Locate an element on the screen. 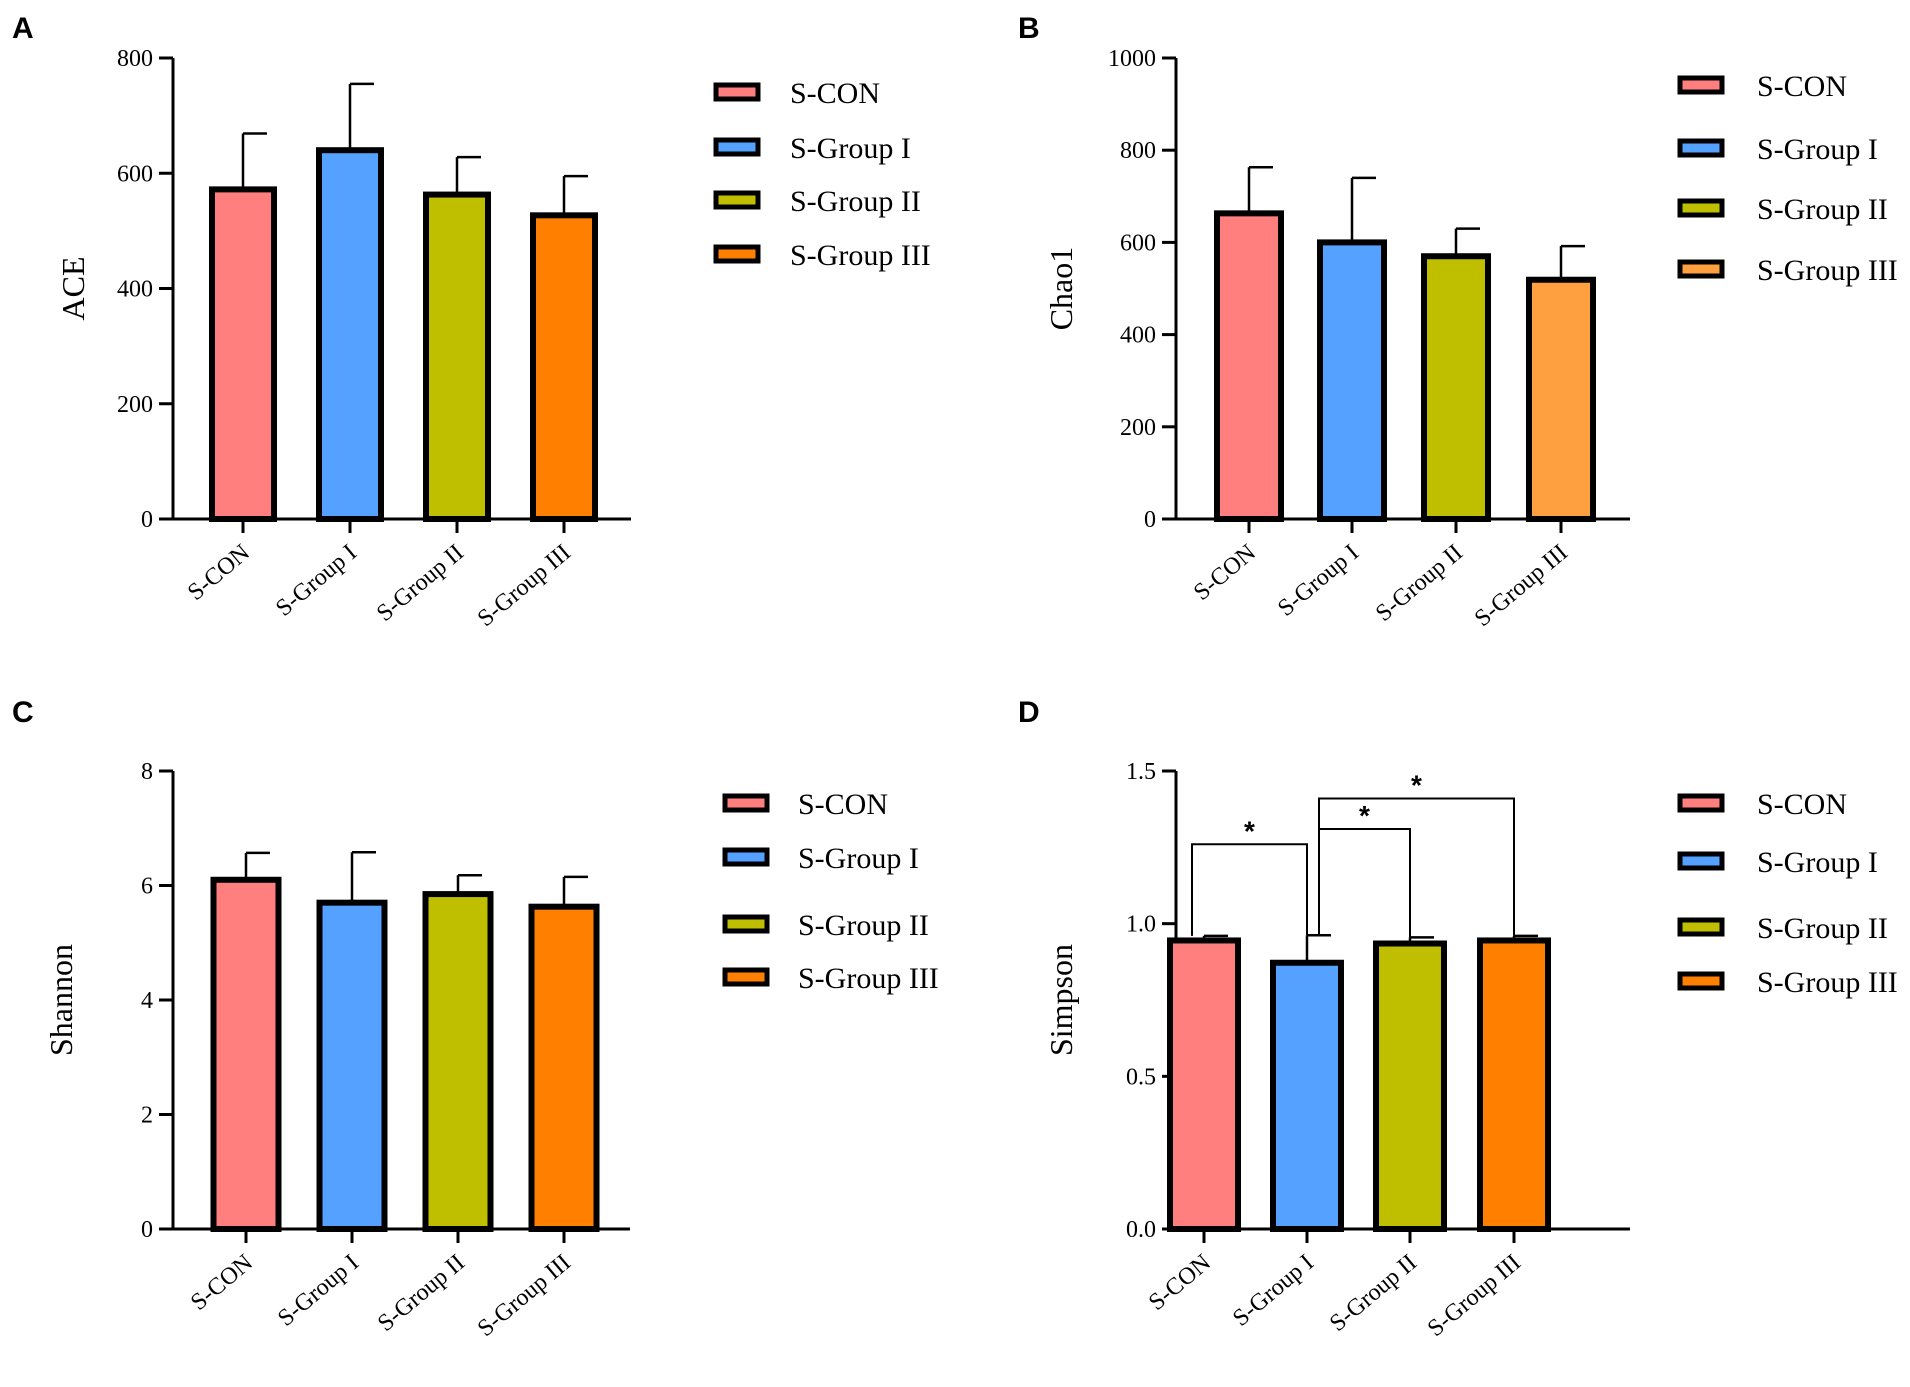  panel-label: A is located at coordinates (23, 28).